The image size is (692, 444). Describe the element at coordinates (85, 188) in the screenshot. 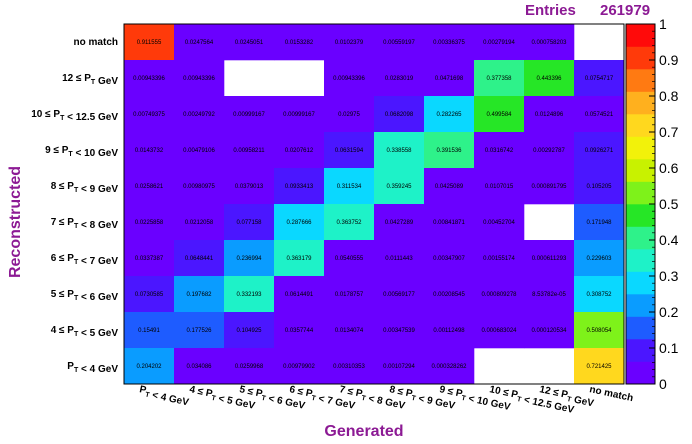

I see `y-tick-label: 8 ≤ PT < 9 GeV` at that location.